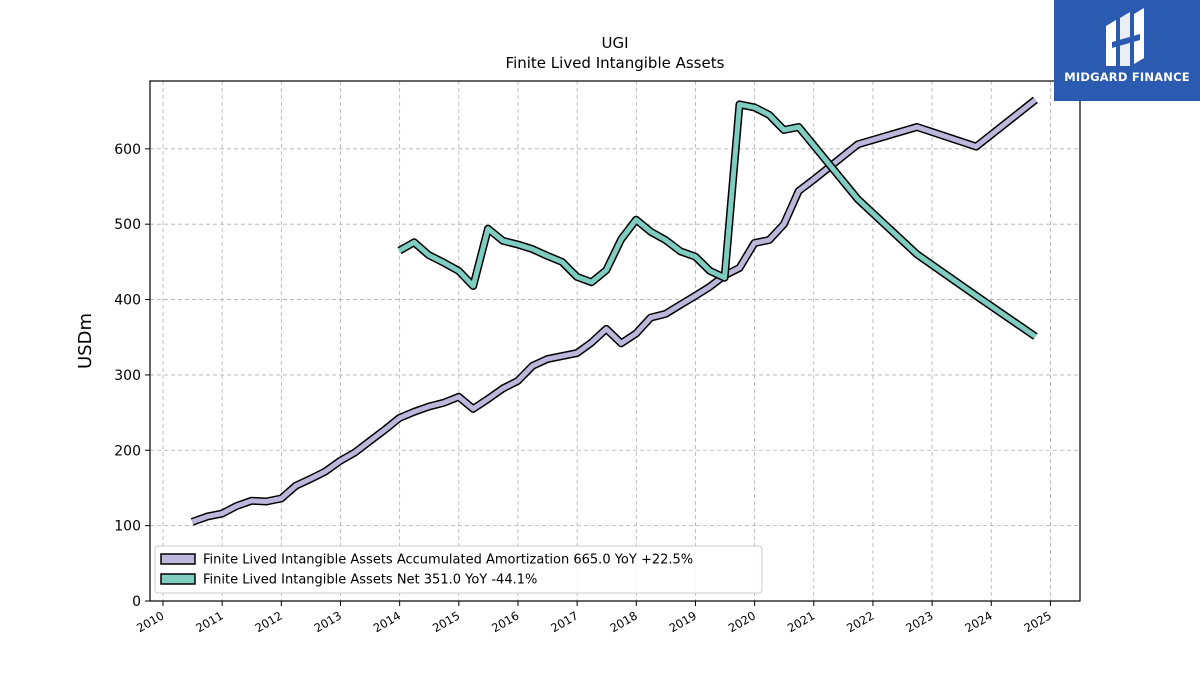 The image size is (1200, 675). Describe the element at coordinates (268, 621) in the screenshot. I see `x-tick-label: 2012` at that location.